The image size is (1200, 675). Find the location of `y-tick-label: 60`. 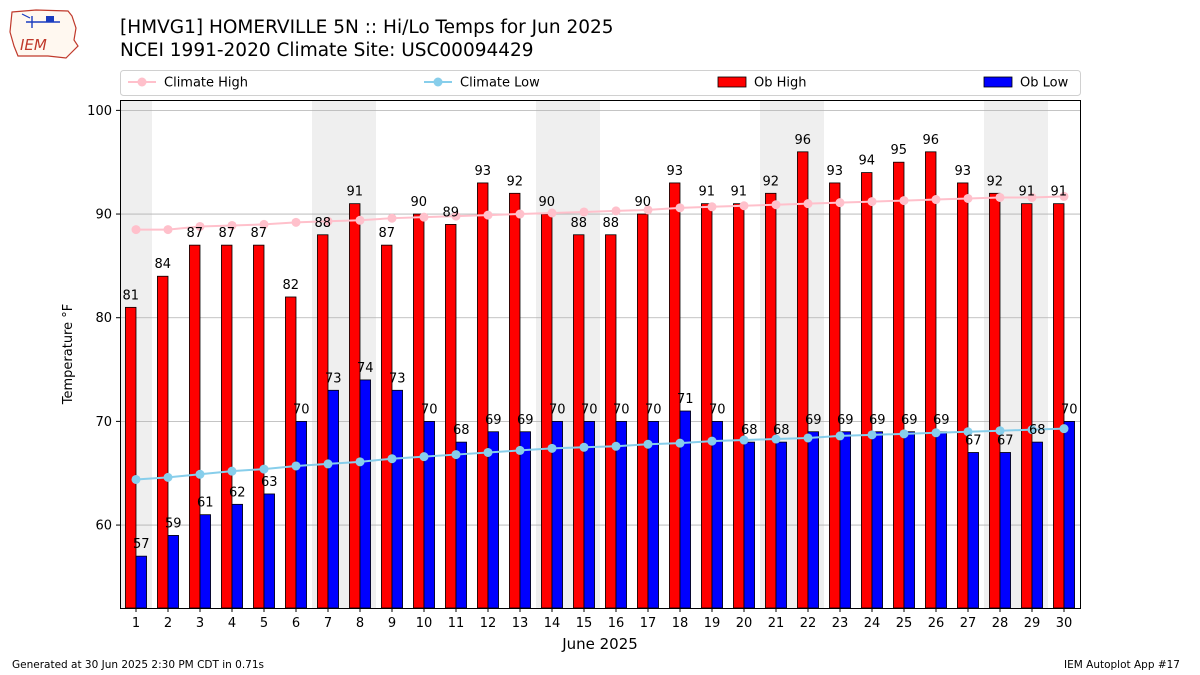

y-tick-label: 60 is located at coordinates (103, 526).